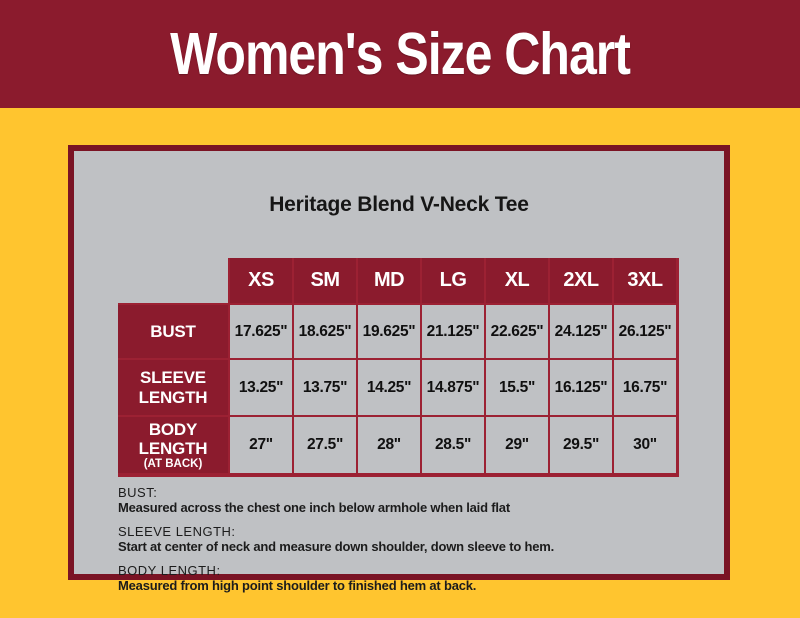  Describe the element at coordinates (389, 387) in the screenshot. I see `size-cell: 14.25"` at that location.